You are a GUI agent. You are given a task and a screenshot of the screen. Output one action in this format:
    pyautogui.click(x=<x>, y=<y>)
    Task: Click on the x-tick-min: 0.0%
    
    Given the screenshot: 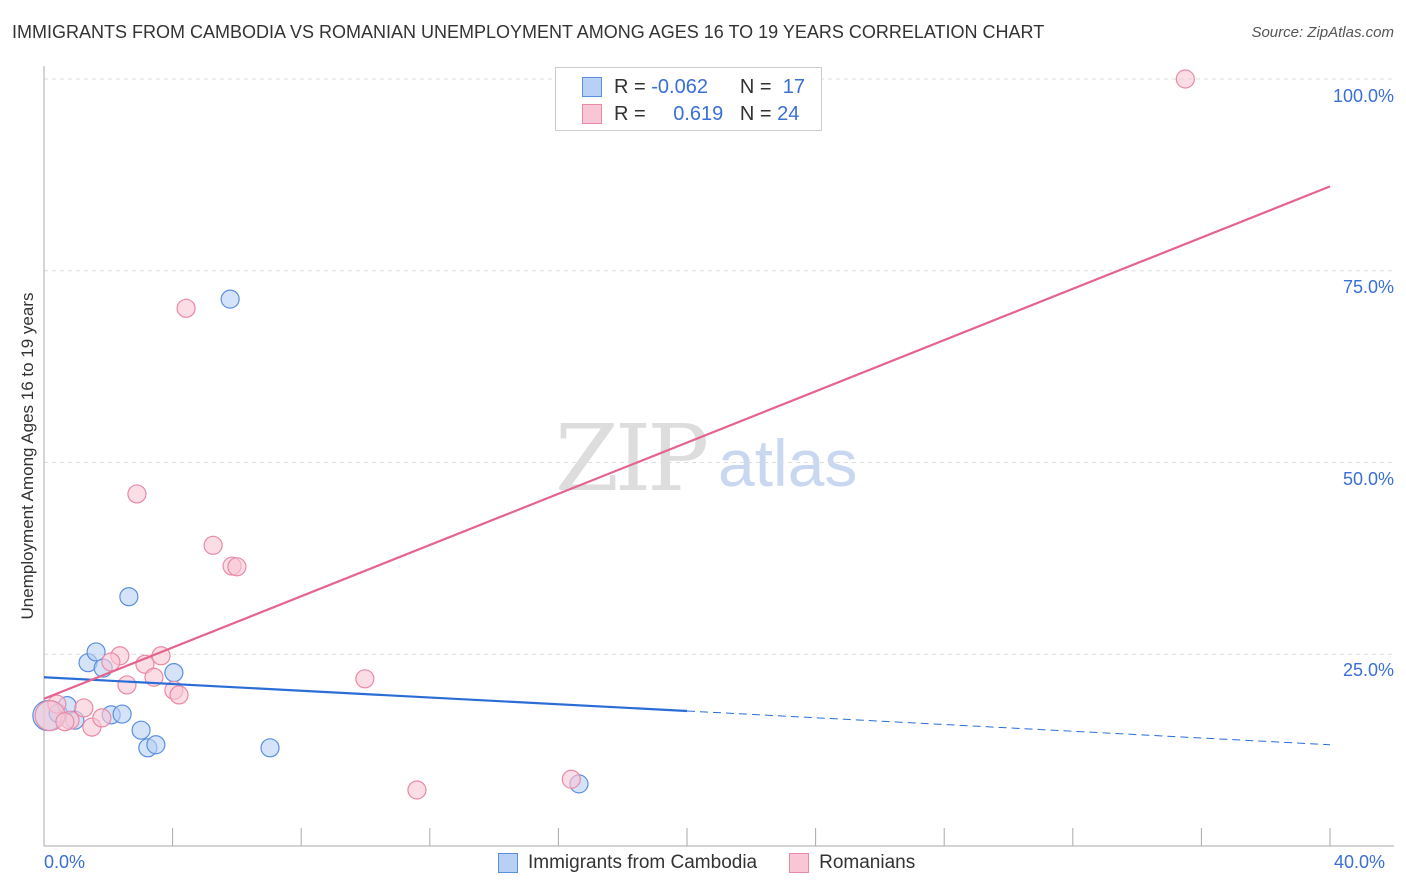 What is the action you would take?
    pyautogui.click(x=65, y=862)
    